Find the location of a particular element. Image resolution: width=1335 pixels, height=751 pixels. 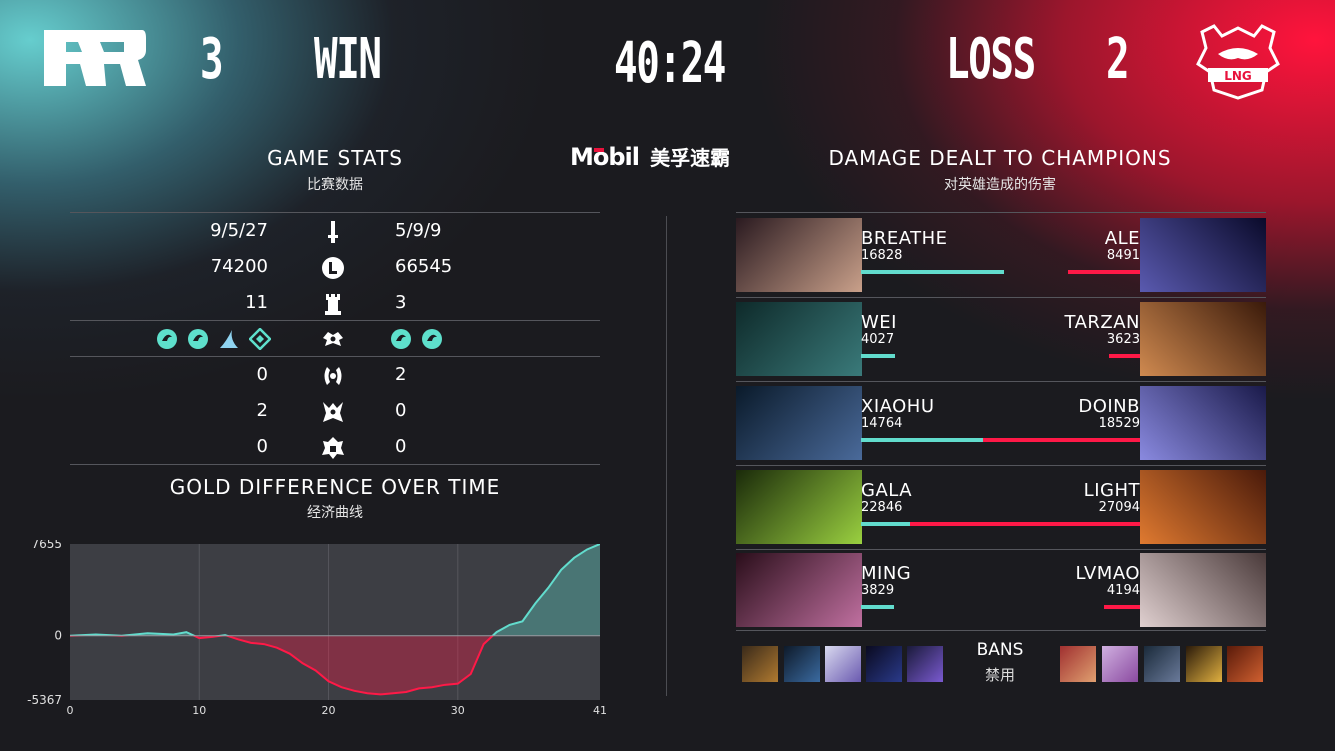

center-divider is located at coordinates (666, 456).